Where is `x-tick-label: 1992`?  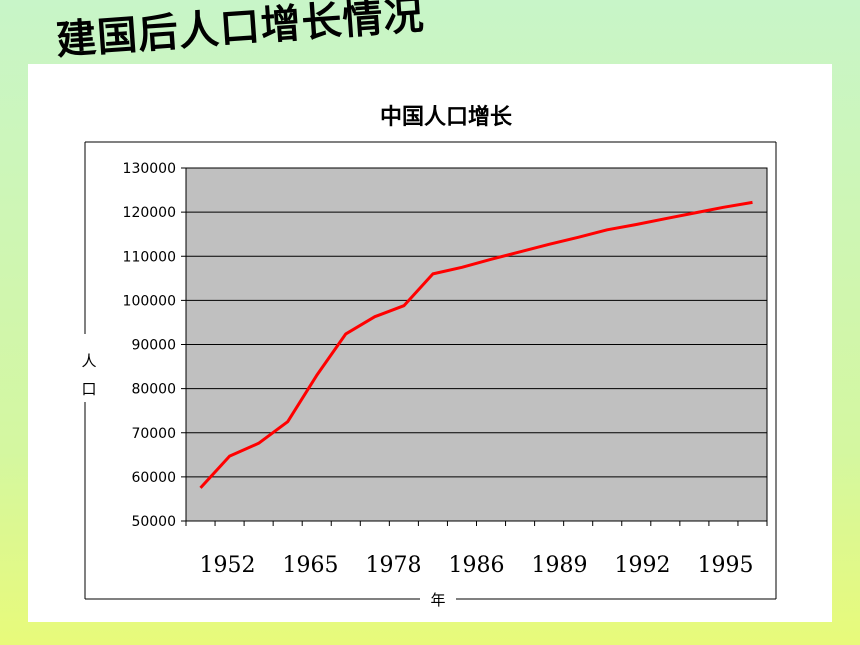 x-tick-label: 1992 is located at coordinates (643, 565).